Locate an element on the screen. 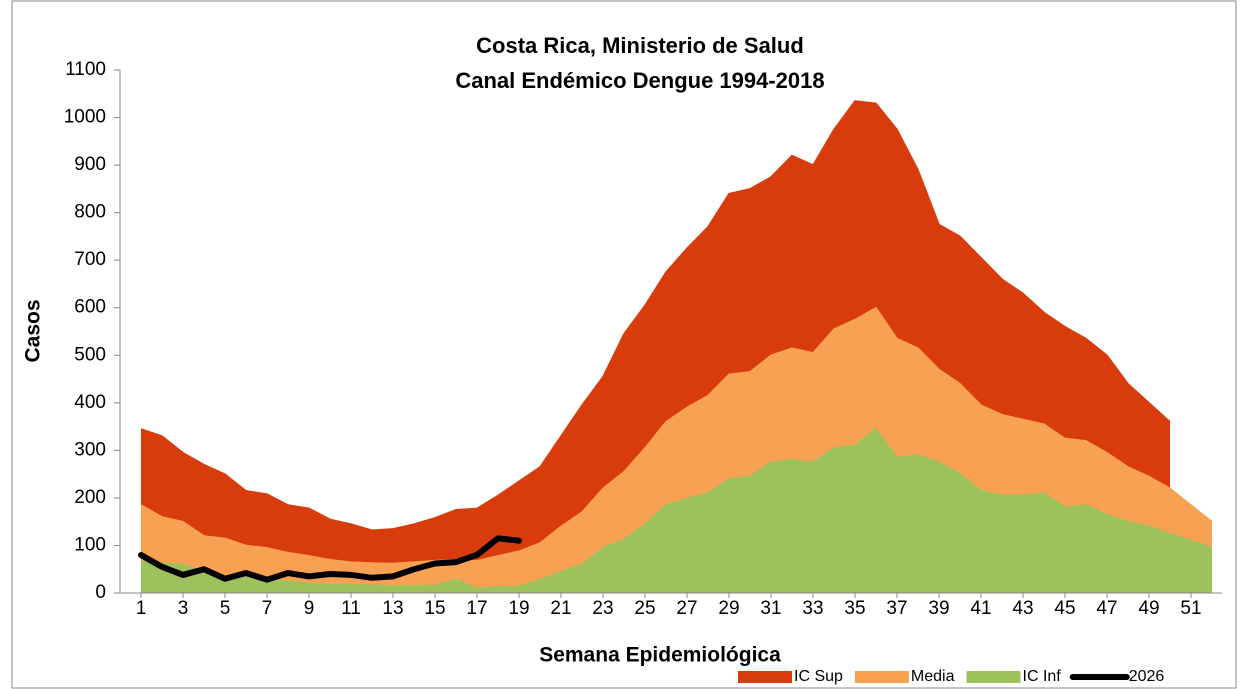 This screenshot has height=689, width=1248. y-tick-label: 1100 is located at coordinates (85, 69).